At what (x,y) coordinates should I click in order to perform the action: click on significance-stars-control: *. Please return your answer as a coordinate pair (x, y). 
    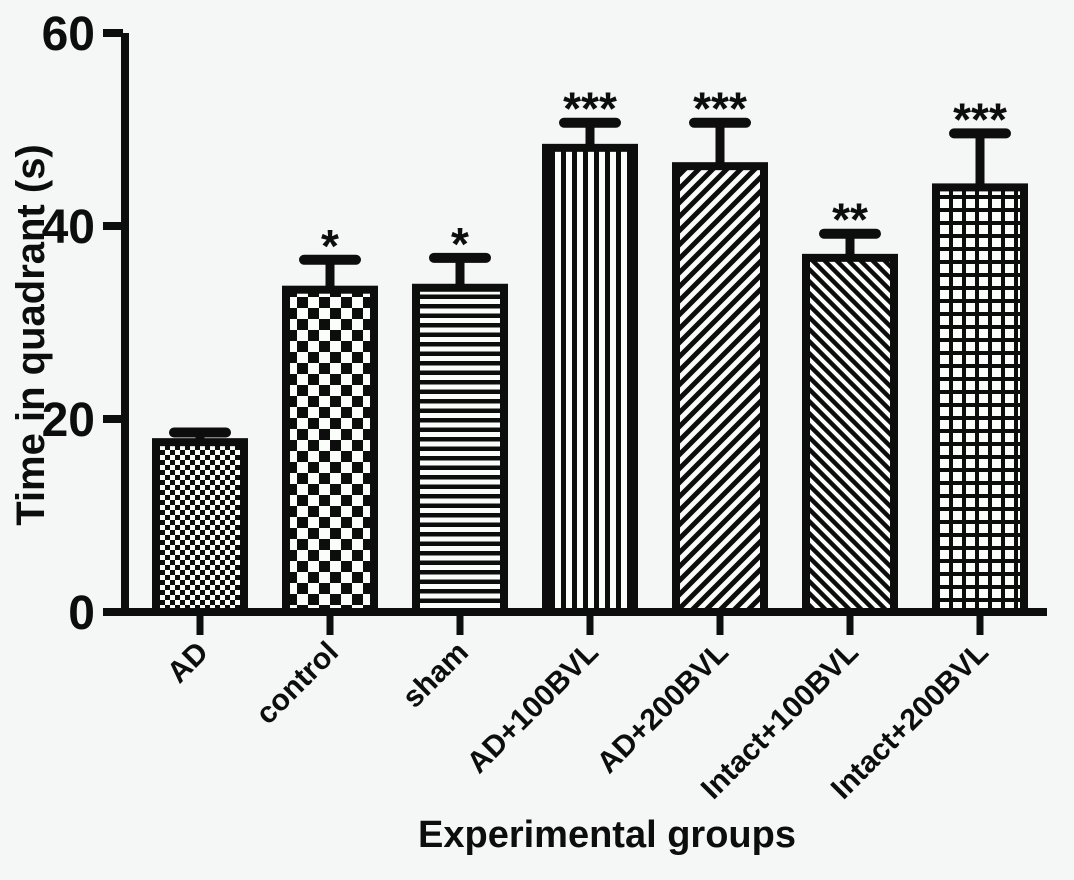
    Looking at the image, I should click on (330, 246).